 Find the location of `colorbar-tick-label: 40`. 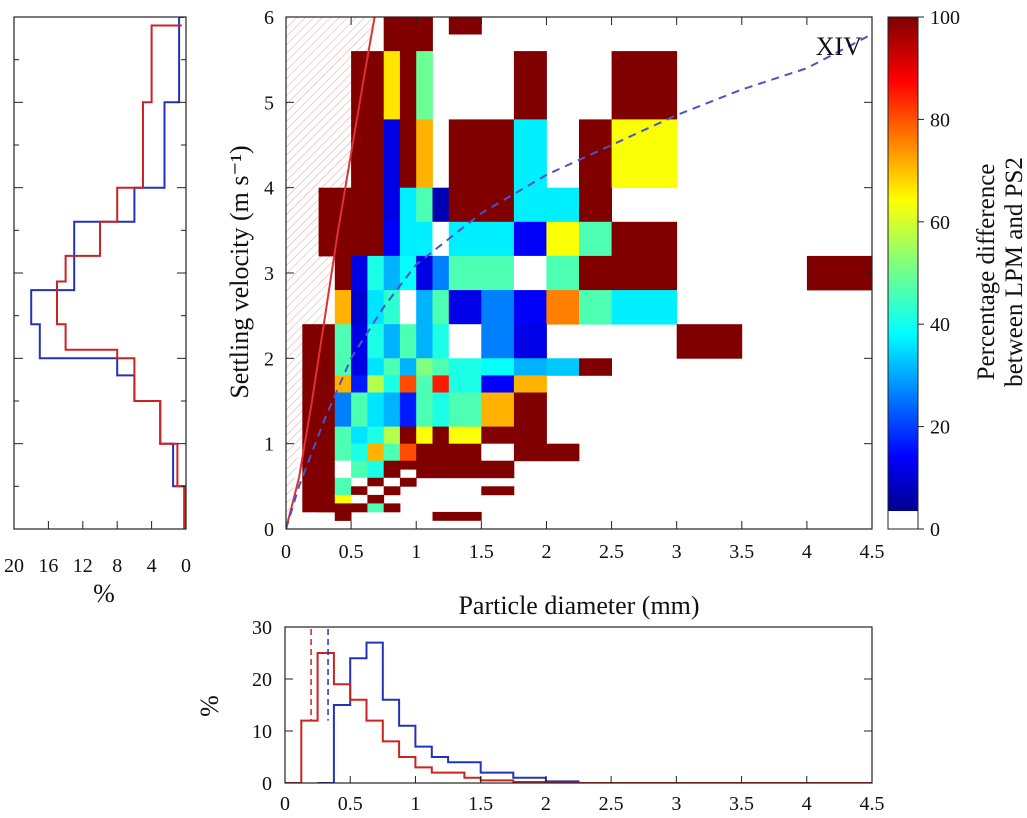

colorbar-tick-label: 40 is located at coordinates (940, 325).